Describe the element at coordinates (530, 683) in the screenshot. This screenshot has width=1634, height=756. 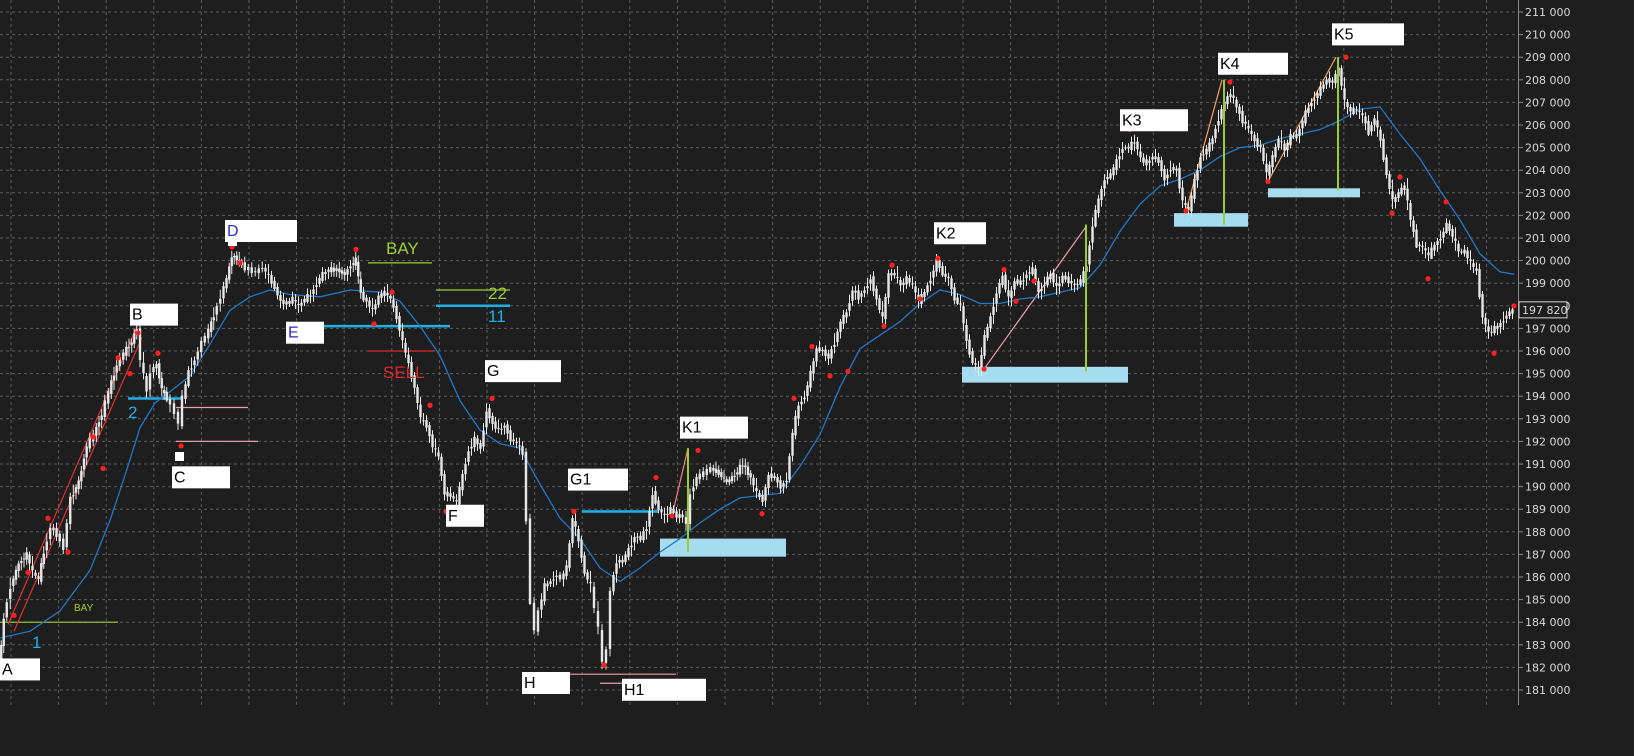
I see `point-label-h: H` at that location.